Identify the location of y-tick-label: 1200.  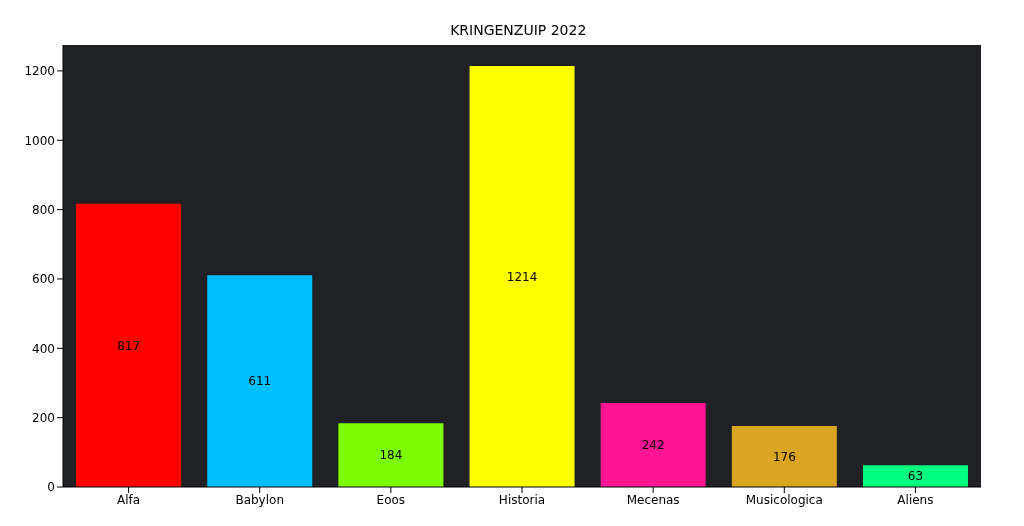
(39, 71).